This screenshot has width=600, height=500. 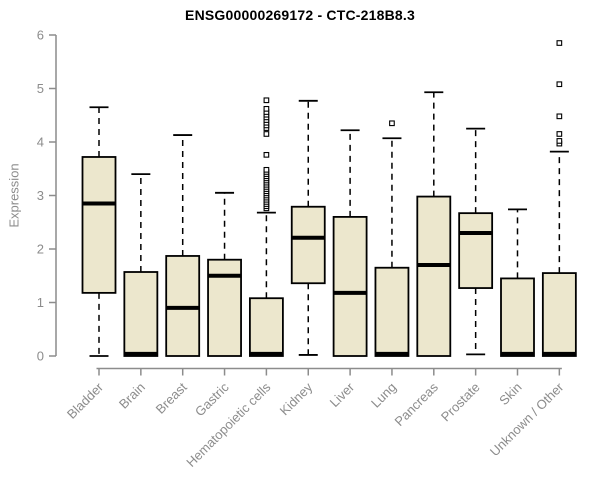 What do you see at coordinates (40, 356) in the screenshot?
I see `y-tick-label: 0` at bounding box center [40, 356].